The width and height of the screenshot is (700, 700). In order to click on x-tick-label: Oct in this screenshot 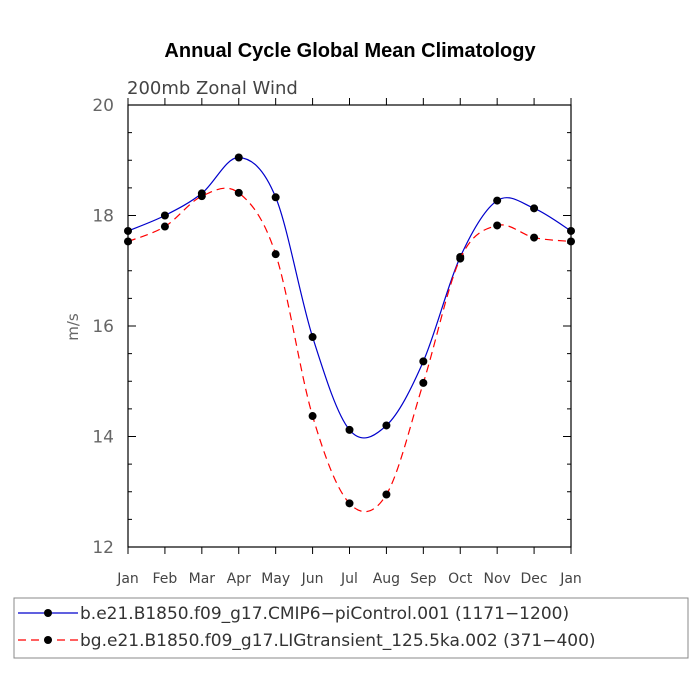, I will do `click(460, 579)`.